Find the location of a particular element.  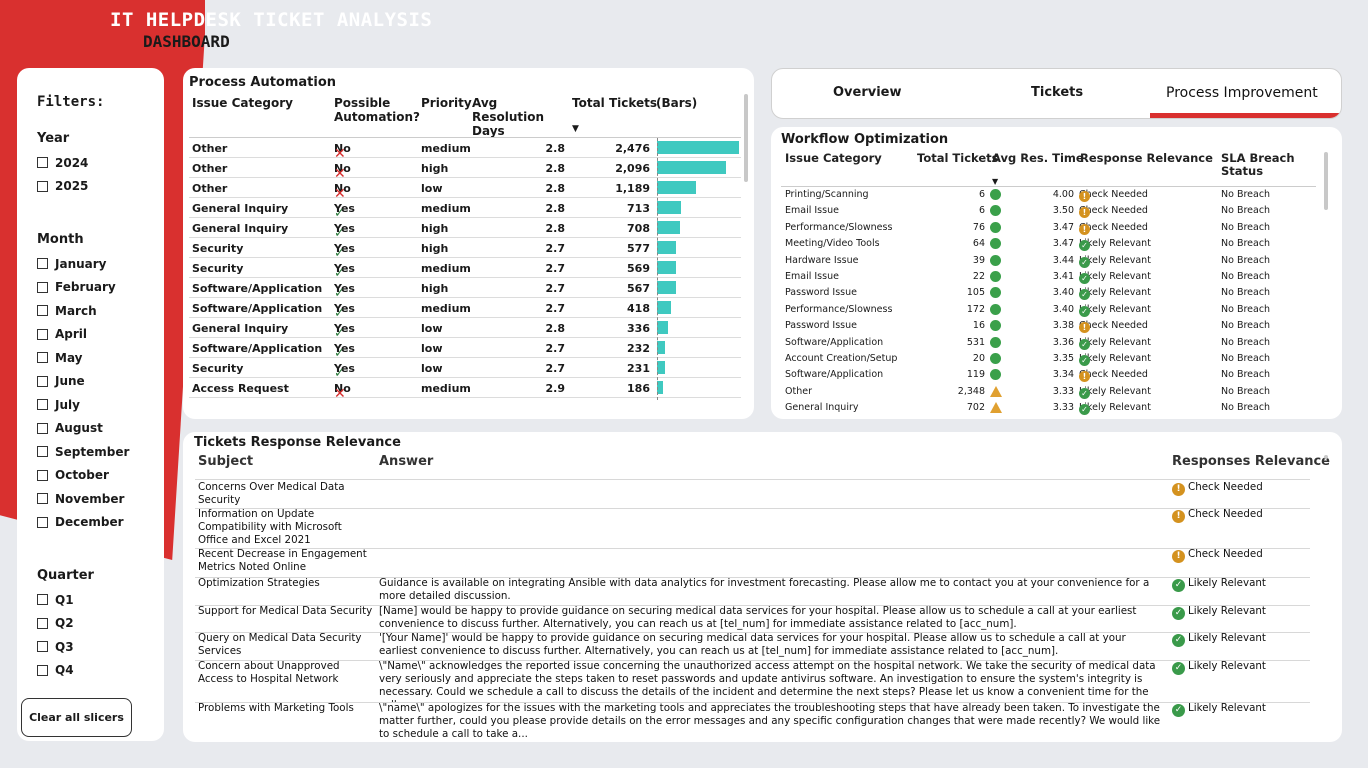

cell-sla-breach-status: No Breach is located at coordinates (1246, 326).